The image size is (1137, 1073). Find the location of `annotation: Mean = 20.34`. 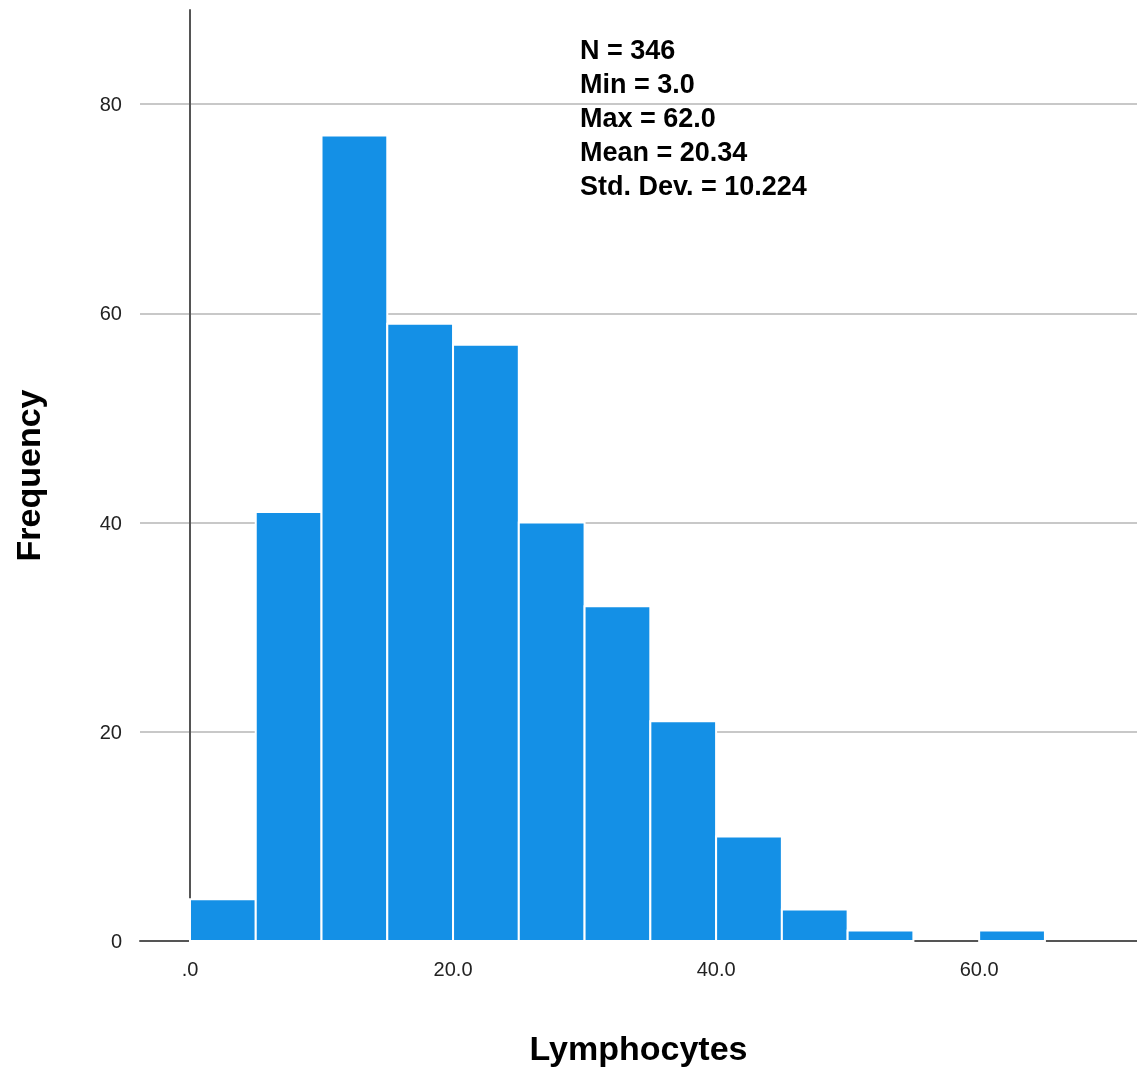

annotation: Mean = 20.34 is located at coordinates (664, 151).